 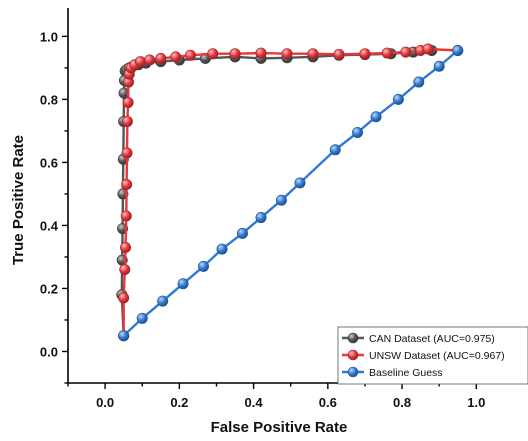 I want to click on y-tick-label: 1.0, so click(x=49, y=36).